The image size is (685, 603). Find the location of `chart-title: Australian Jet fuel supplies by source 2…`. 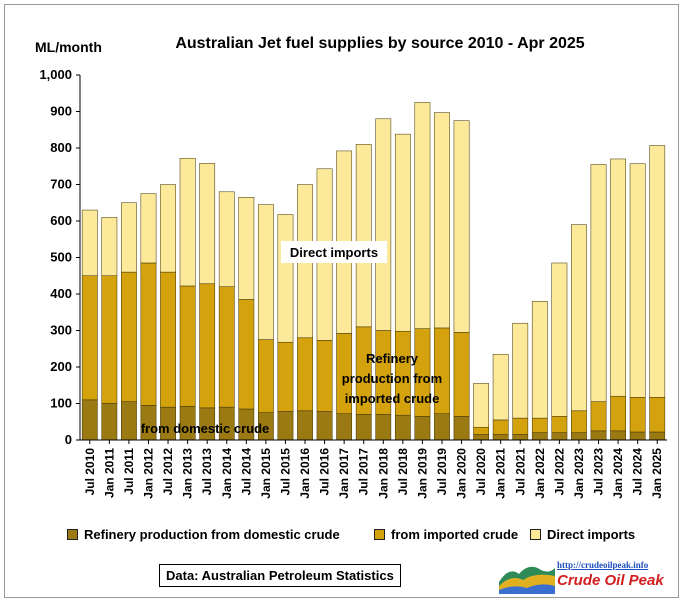

chart-title: Australian Jet fuel supplies by source 2… is located at coordinates (380, 43).